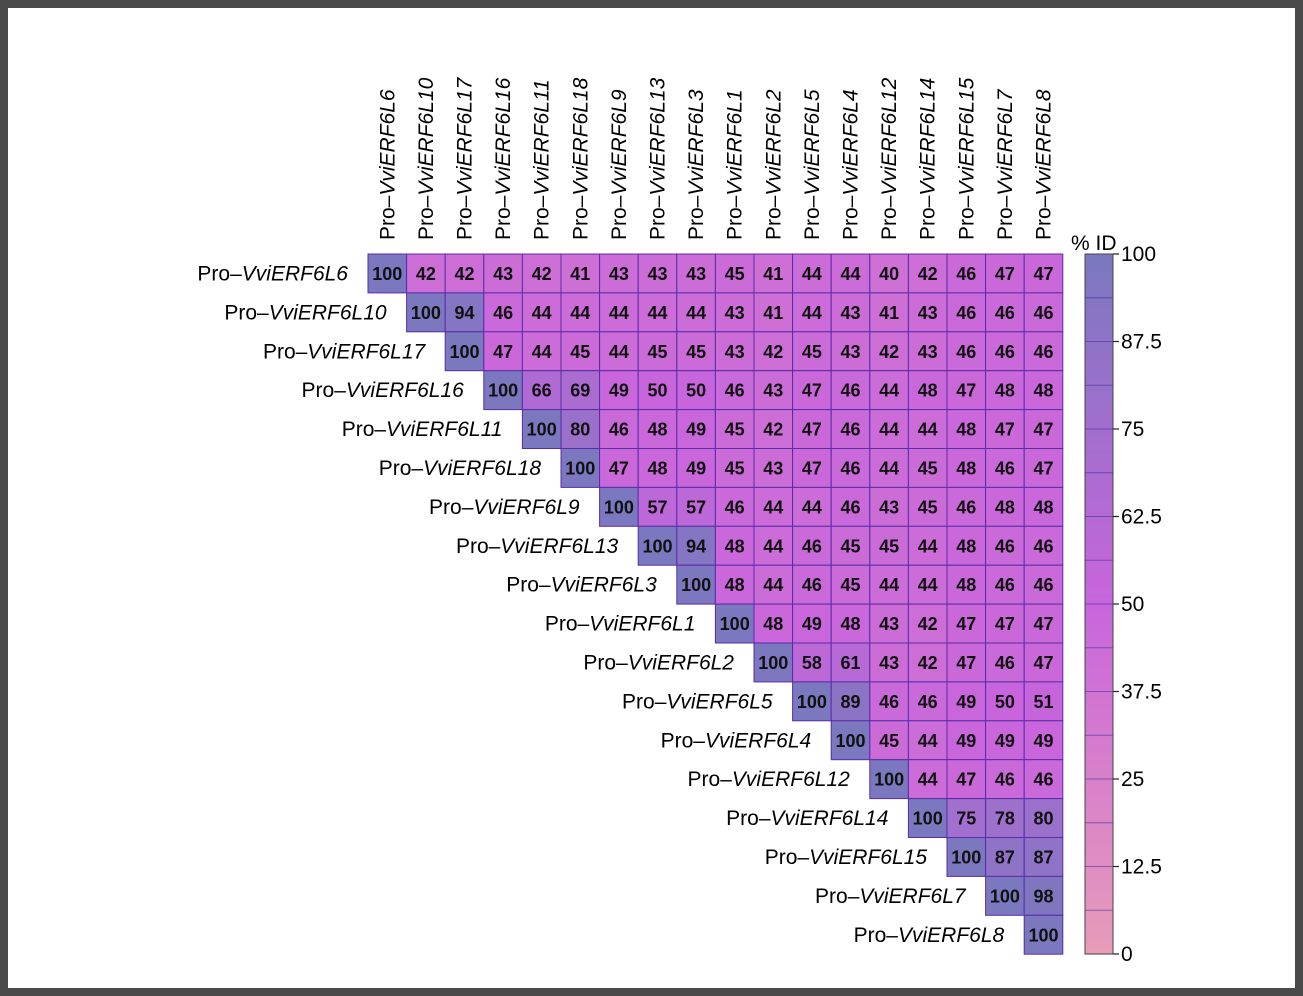 The image size is (1303, 996). I want to click on colorbar-tick-label: 12.5, so click(1141, 867).